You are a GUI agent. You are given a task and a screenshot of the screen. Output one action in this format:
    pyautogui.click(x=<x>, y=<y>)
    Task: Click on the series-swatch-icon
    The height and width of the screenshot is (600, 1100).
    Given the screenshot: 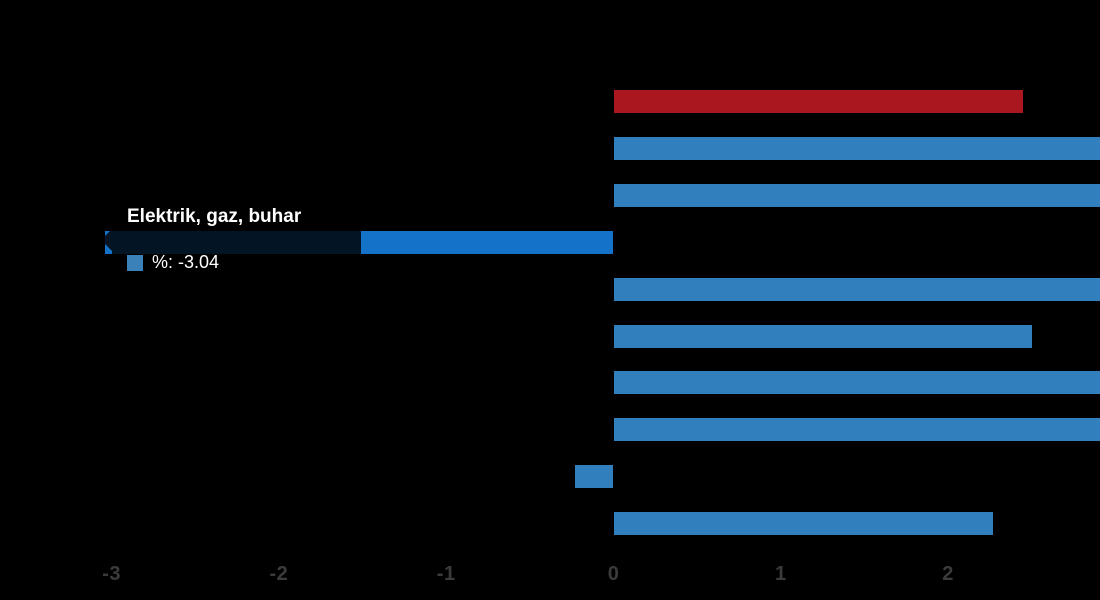 What is the action you would take?
    pyautogui.click(x=135, y=262)
    